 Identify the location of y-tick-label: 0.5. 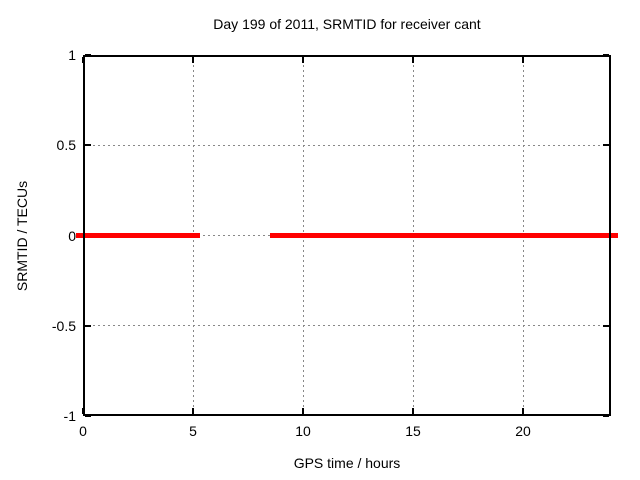
(66, 145).